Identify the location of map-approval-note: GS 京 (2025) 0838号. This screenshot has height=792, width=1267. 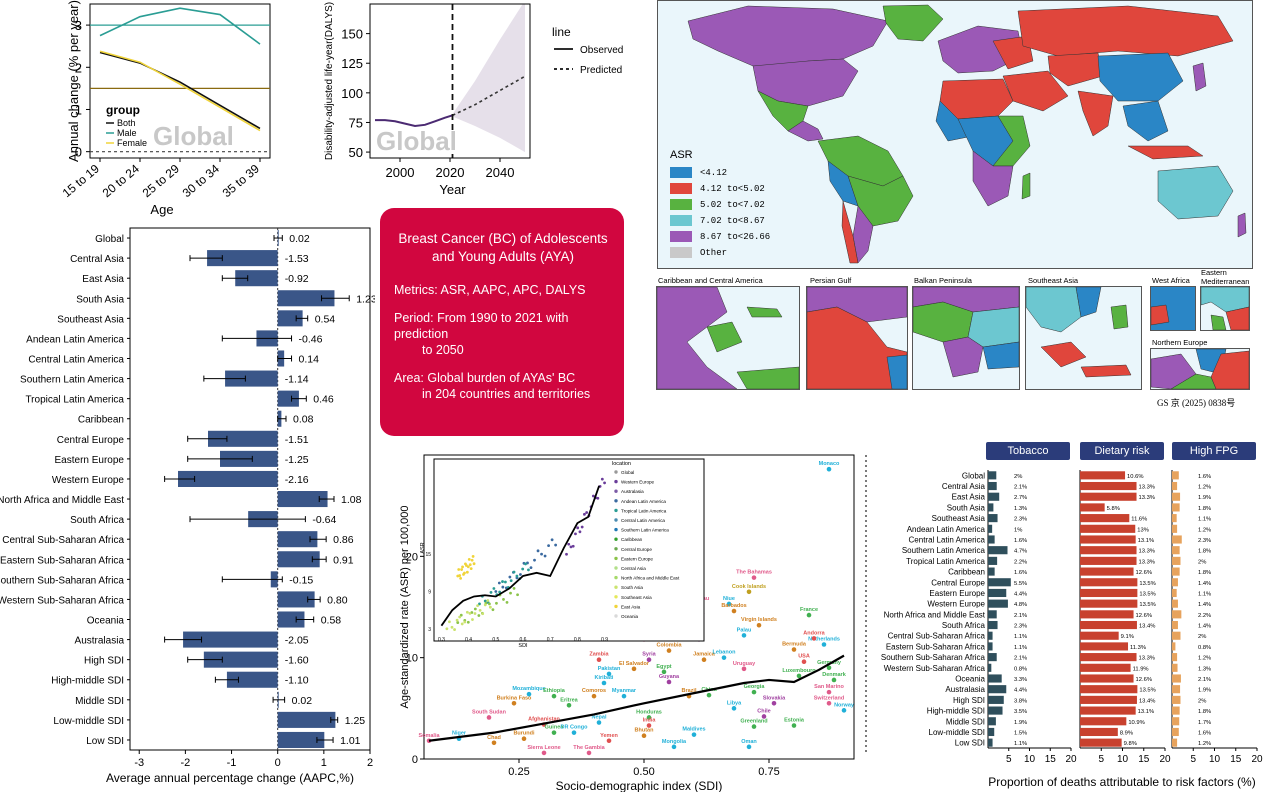
(1196, 403).